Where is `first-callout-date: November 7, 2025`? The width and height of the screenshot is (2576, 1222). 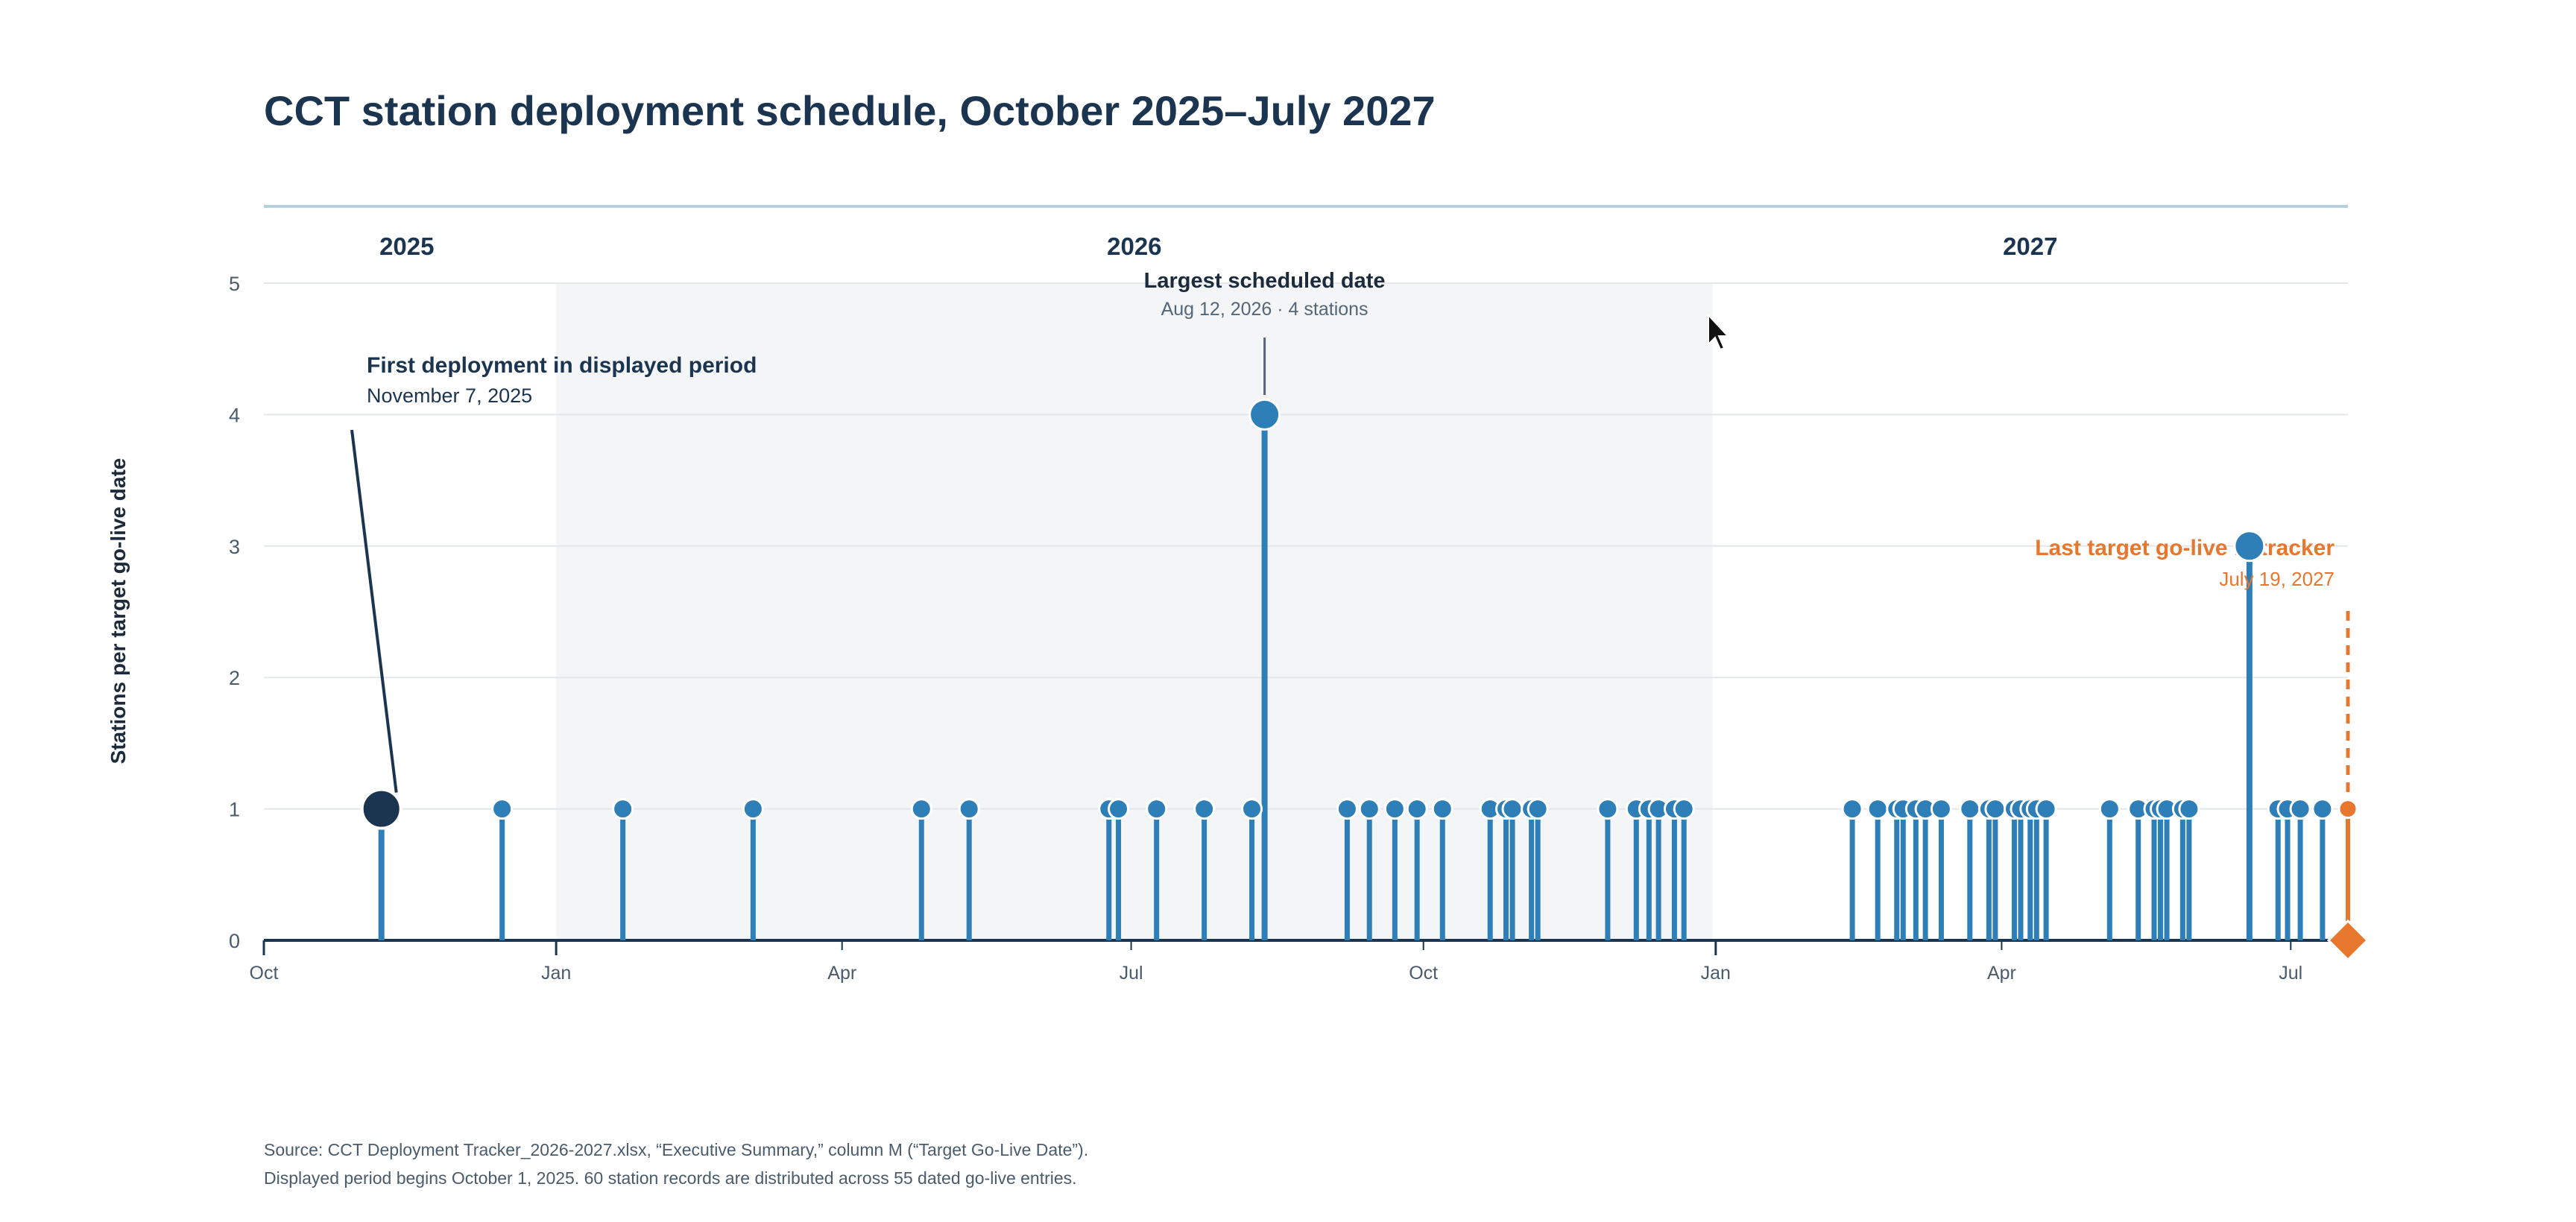 first-callout-date: November 7, 2025 is located at coordinates (450, 395).